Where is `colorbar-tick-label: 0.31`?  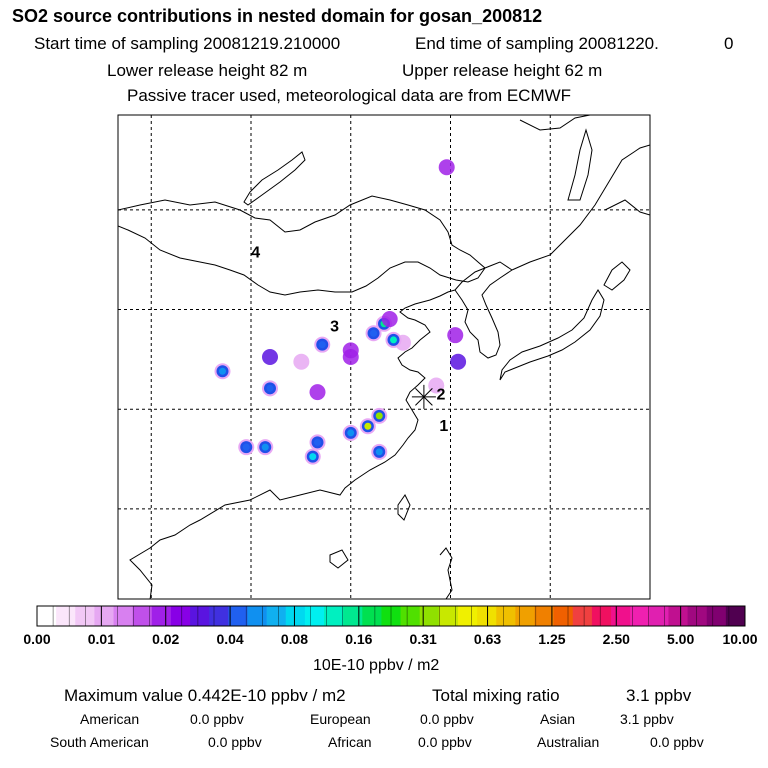
colorbar-tick-label: 0.31 is located at coordinates (423, 639).